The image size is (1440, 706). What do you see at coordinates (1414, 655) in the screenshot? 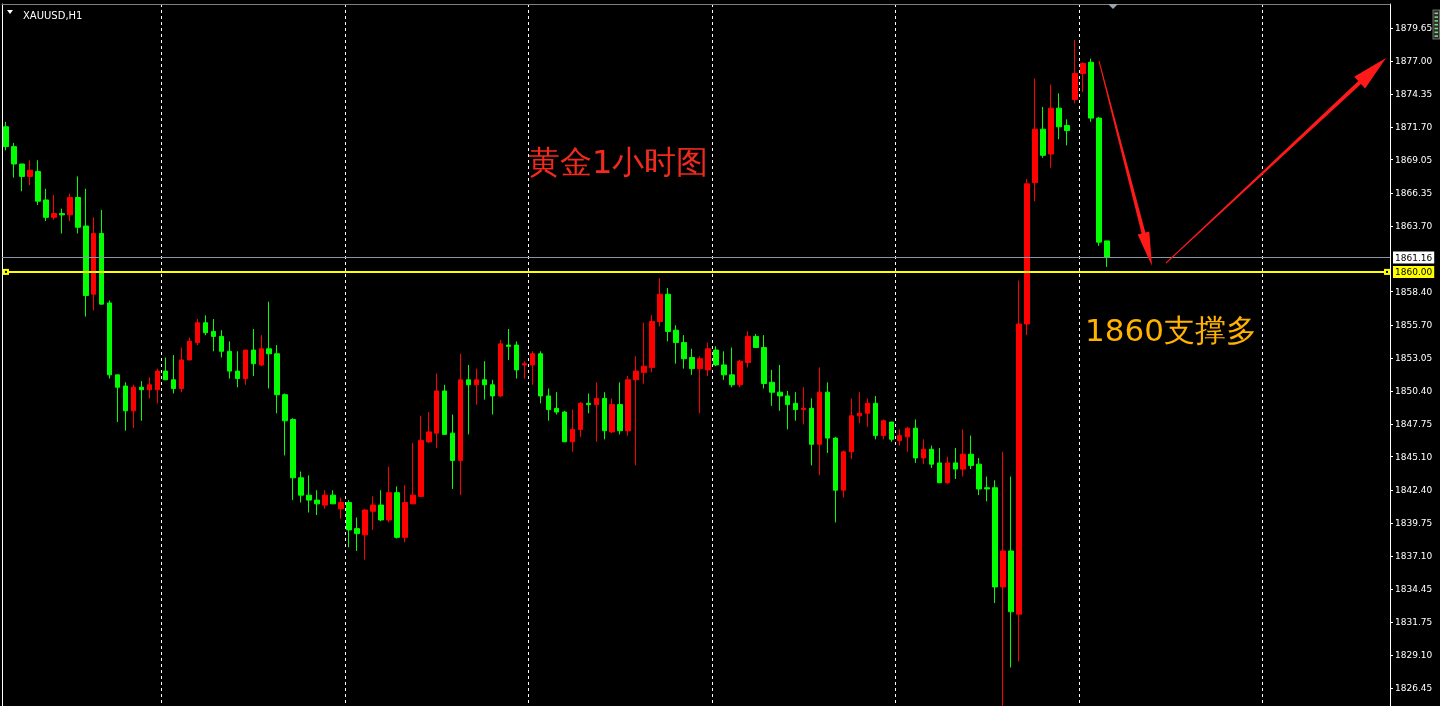
I see `y-tick-label: 1829.10` at bounding box center [1414, 655].